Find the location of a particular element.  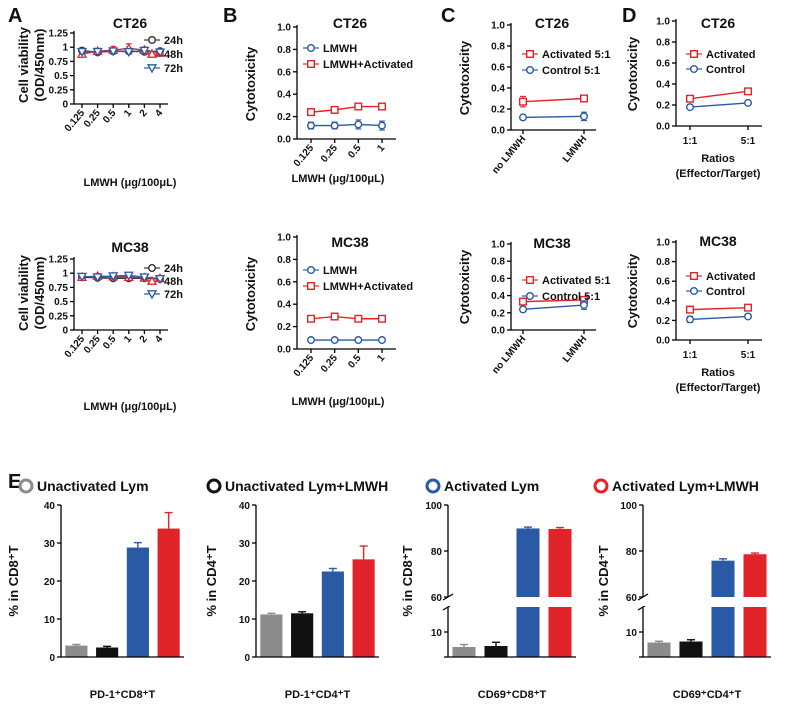

y-axis-label: % in CD4⁺T is located at coordinates (211, 580).